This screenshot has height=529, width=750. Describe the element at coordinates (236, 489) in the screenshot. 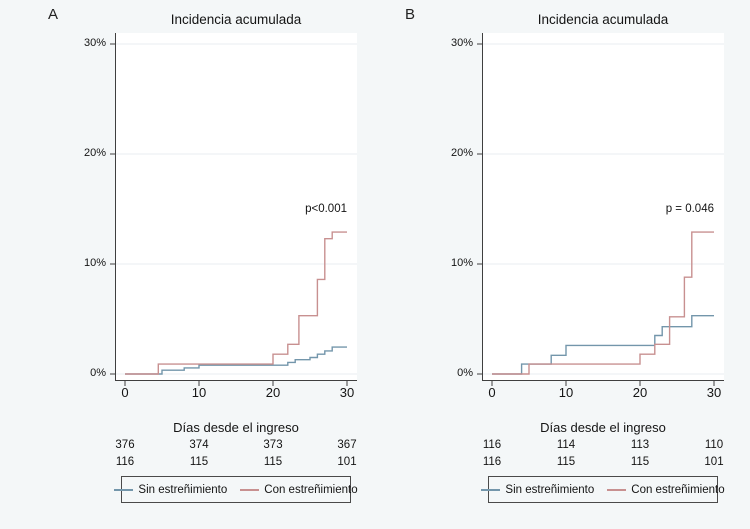

I see `legend-a: Sin estreñimiento Con estreñimiento` at that location.